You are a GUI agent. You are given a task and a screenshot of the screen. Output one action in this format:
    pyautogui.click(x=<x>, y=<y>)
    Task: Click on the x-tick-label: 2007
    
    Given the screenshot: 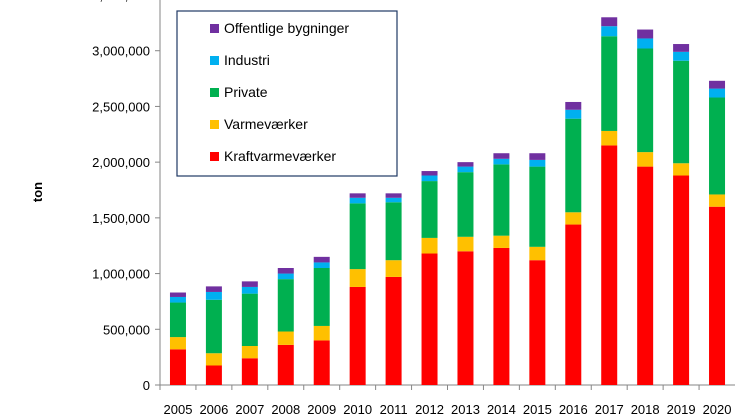 What is the action you would take?
    pyautogui.click(x=249, y=409)
    